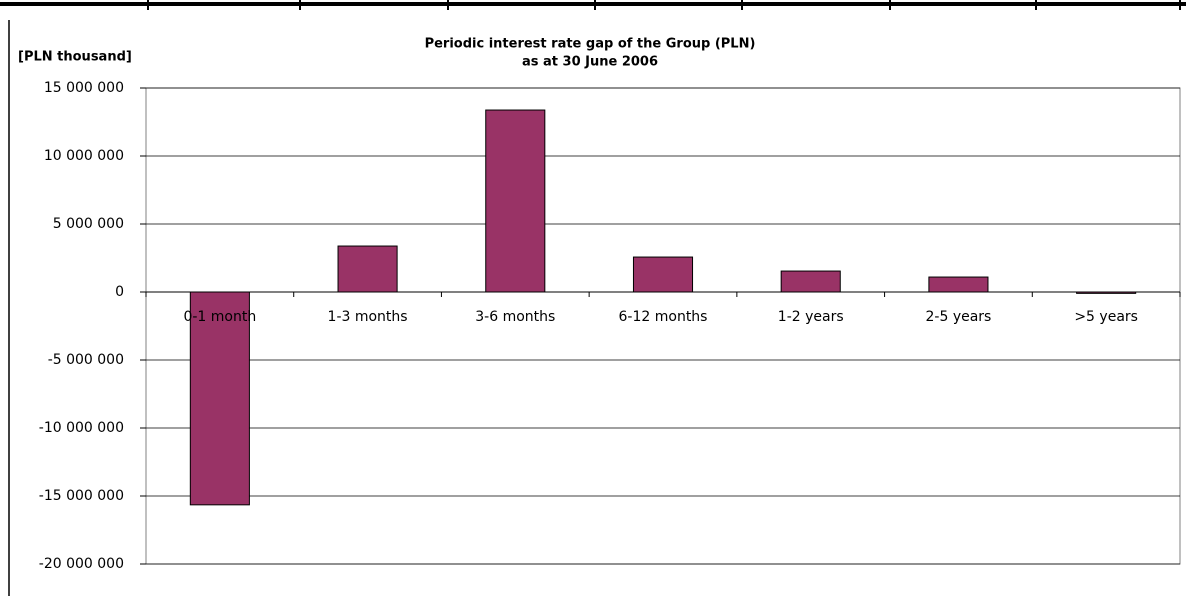 This screenshot has width=1186, height=596. Describe the element at coordinates (663, 317) in the screenshot. I see `x-tick-label: 6-12 months` at that location.